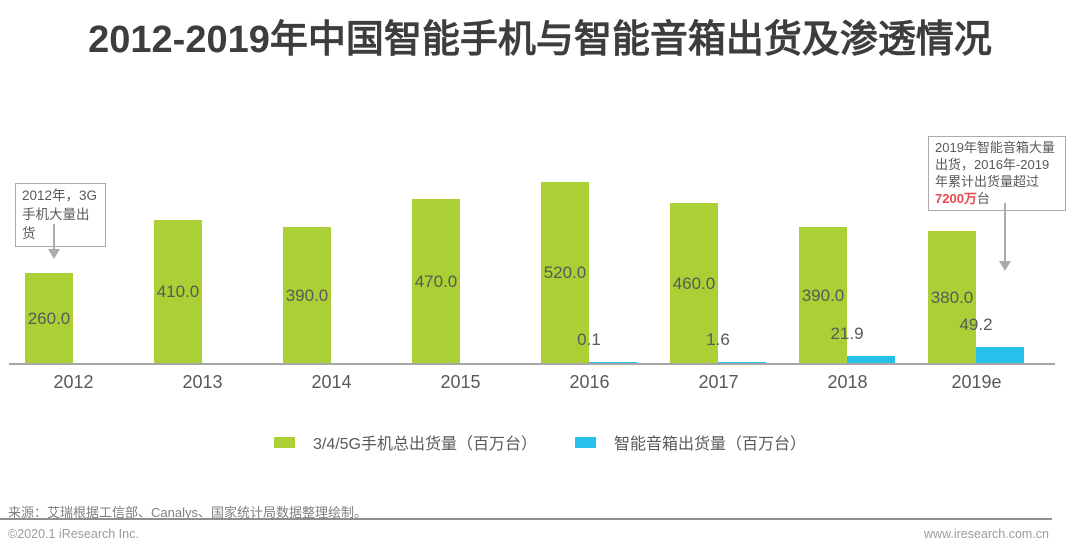 Image resolution: width=1080 pixels, height=553 pixels. I want to click on category-slot-2019e: 380.0 49.2 2019e, so click(976, 196).